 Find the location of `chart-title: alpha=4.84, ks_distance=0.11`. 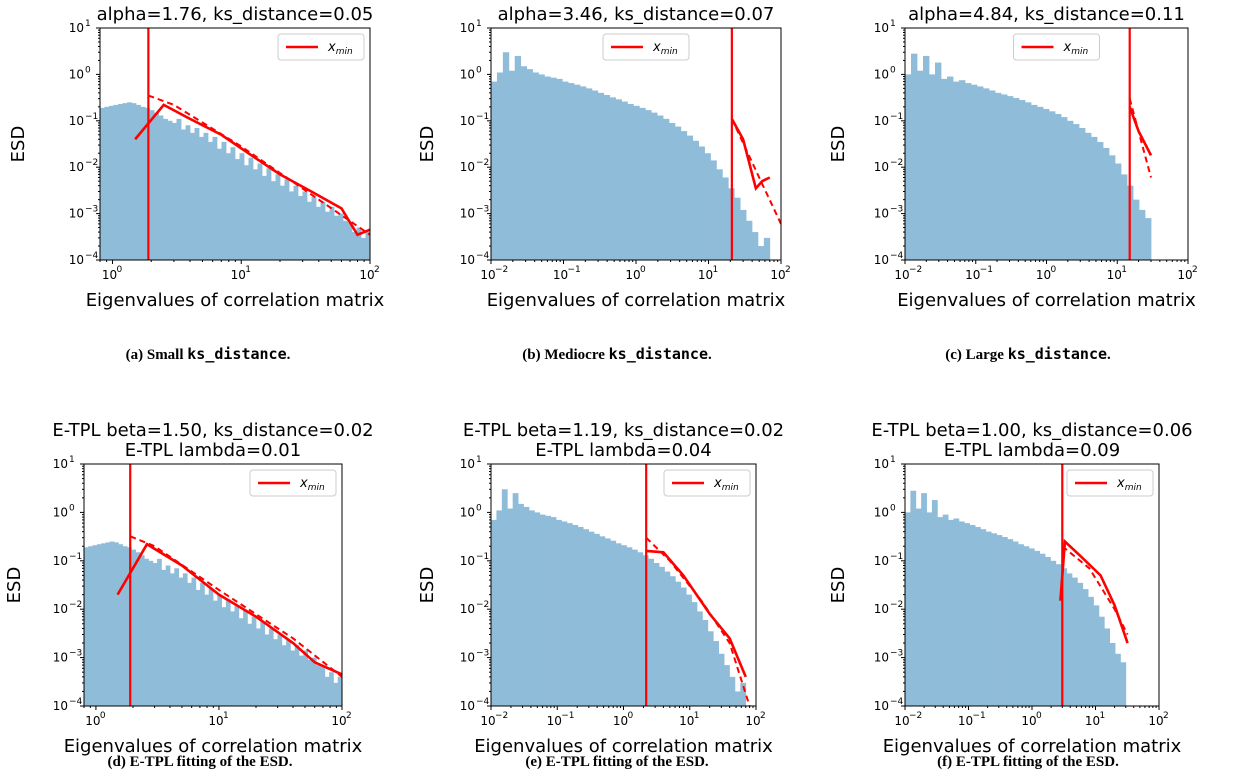

chart-title: alpha=4.84, ks_distance=0.11 is located at coordinates (1046, 14).